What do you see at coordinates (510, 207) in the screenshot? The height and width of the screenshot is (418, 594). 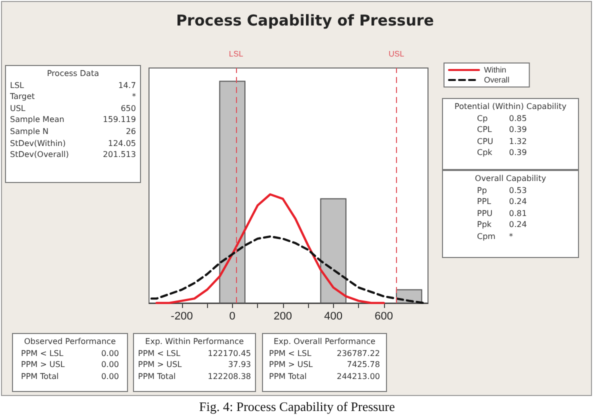 I see `text: Overall Capability Pp 0.53 PPL 0.24 PPU 0.81 Ppk 0.24 Cpm *` at bounding box center [510, 207].